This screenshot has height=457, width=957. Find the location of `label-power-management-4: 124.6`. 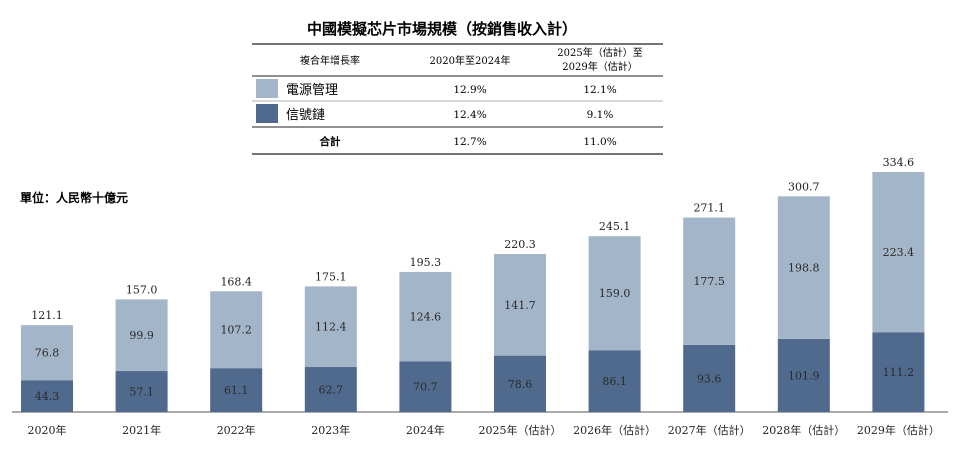

label-power-management-4: 124.6 is located at coordinates (426, 317).